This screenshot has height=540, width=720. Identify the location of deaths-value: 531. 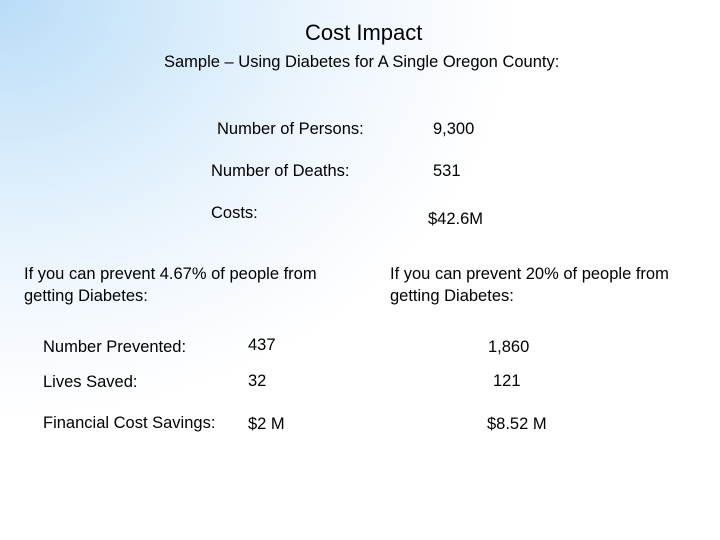
(447, 171).